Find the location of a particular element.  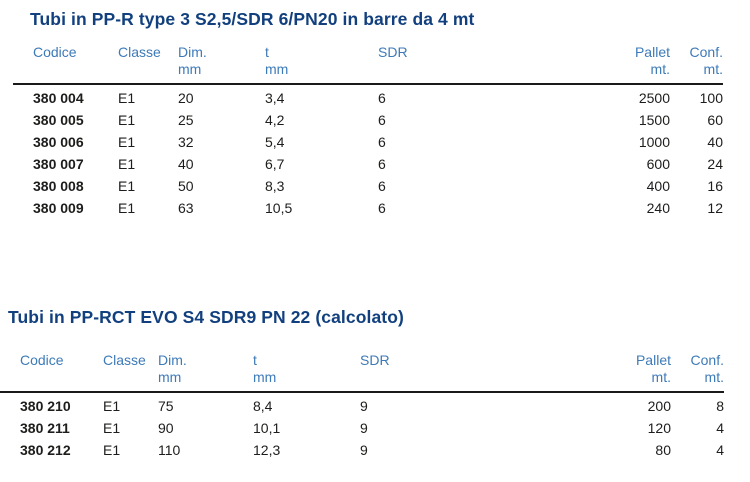

cell-t: 3,4 is located at coordinates (275, 97).